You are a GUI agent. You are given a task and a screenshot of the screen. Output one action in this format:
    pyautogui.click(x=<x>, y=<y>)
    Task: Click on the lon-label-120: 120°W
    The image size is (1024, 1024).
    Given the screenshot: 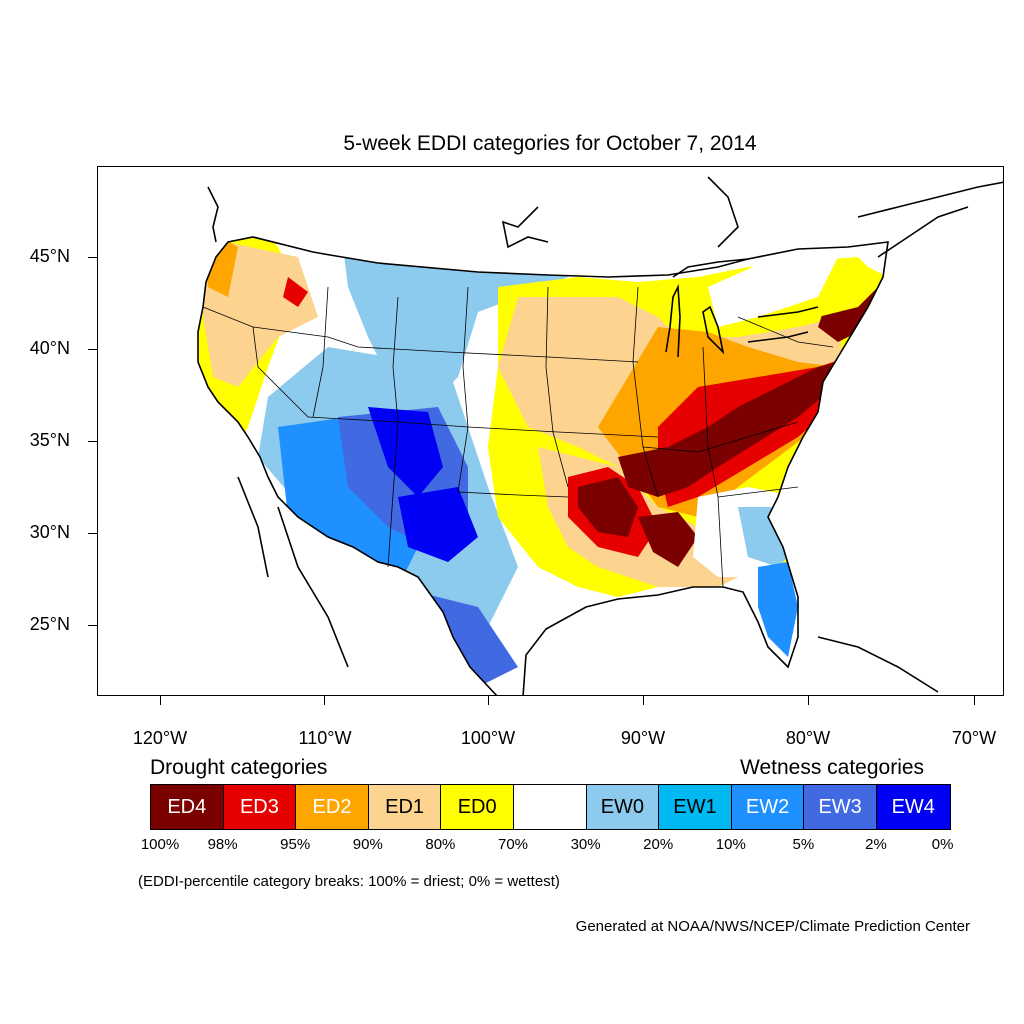 What is the action you would take?
    pyautogui.click(x=160, y=738)
    